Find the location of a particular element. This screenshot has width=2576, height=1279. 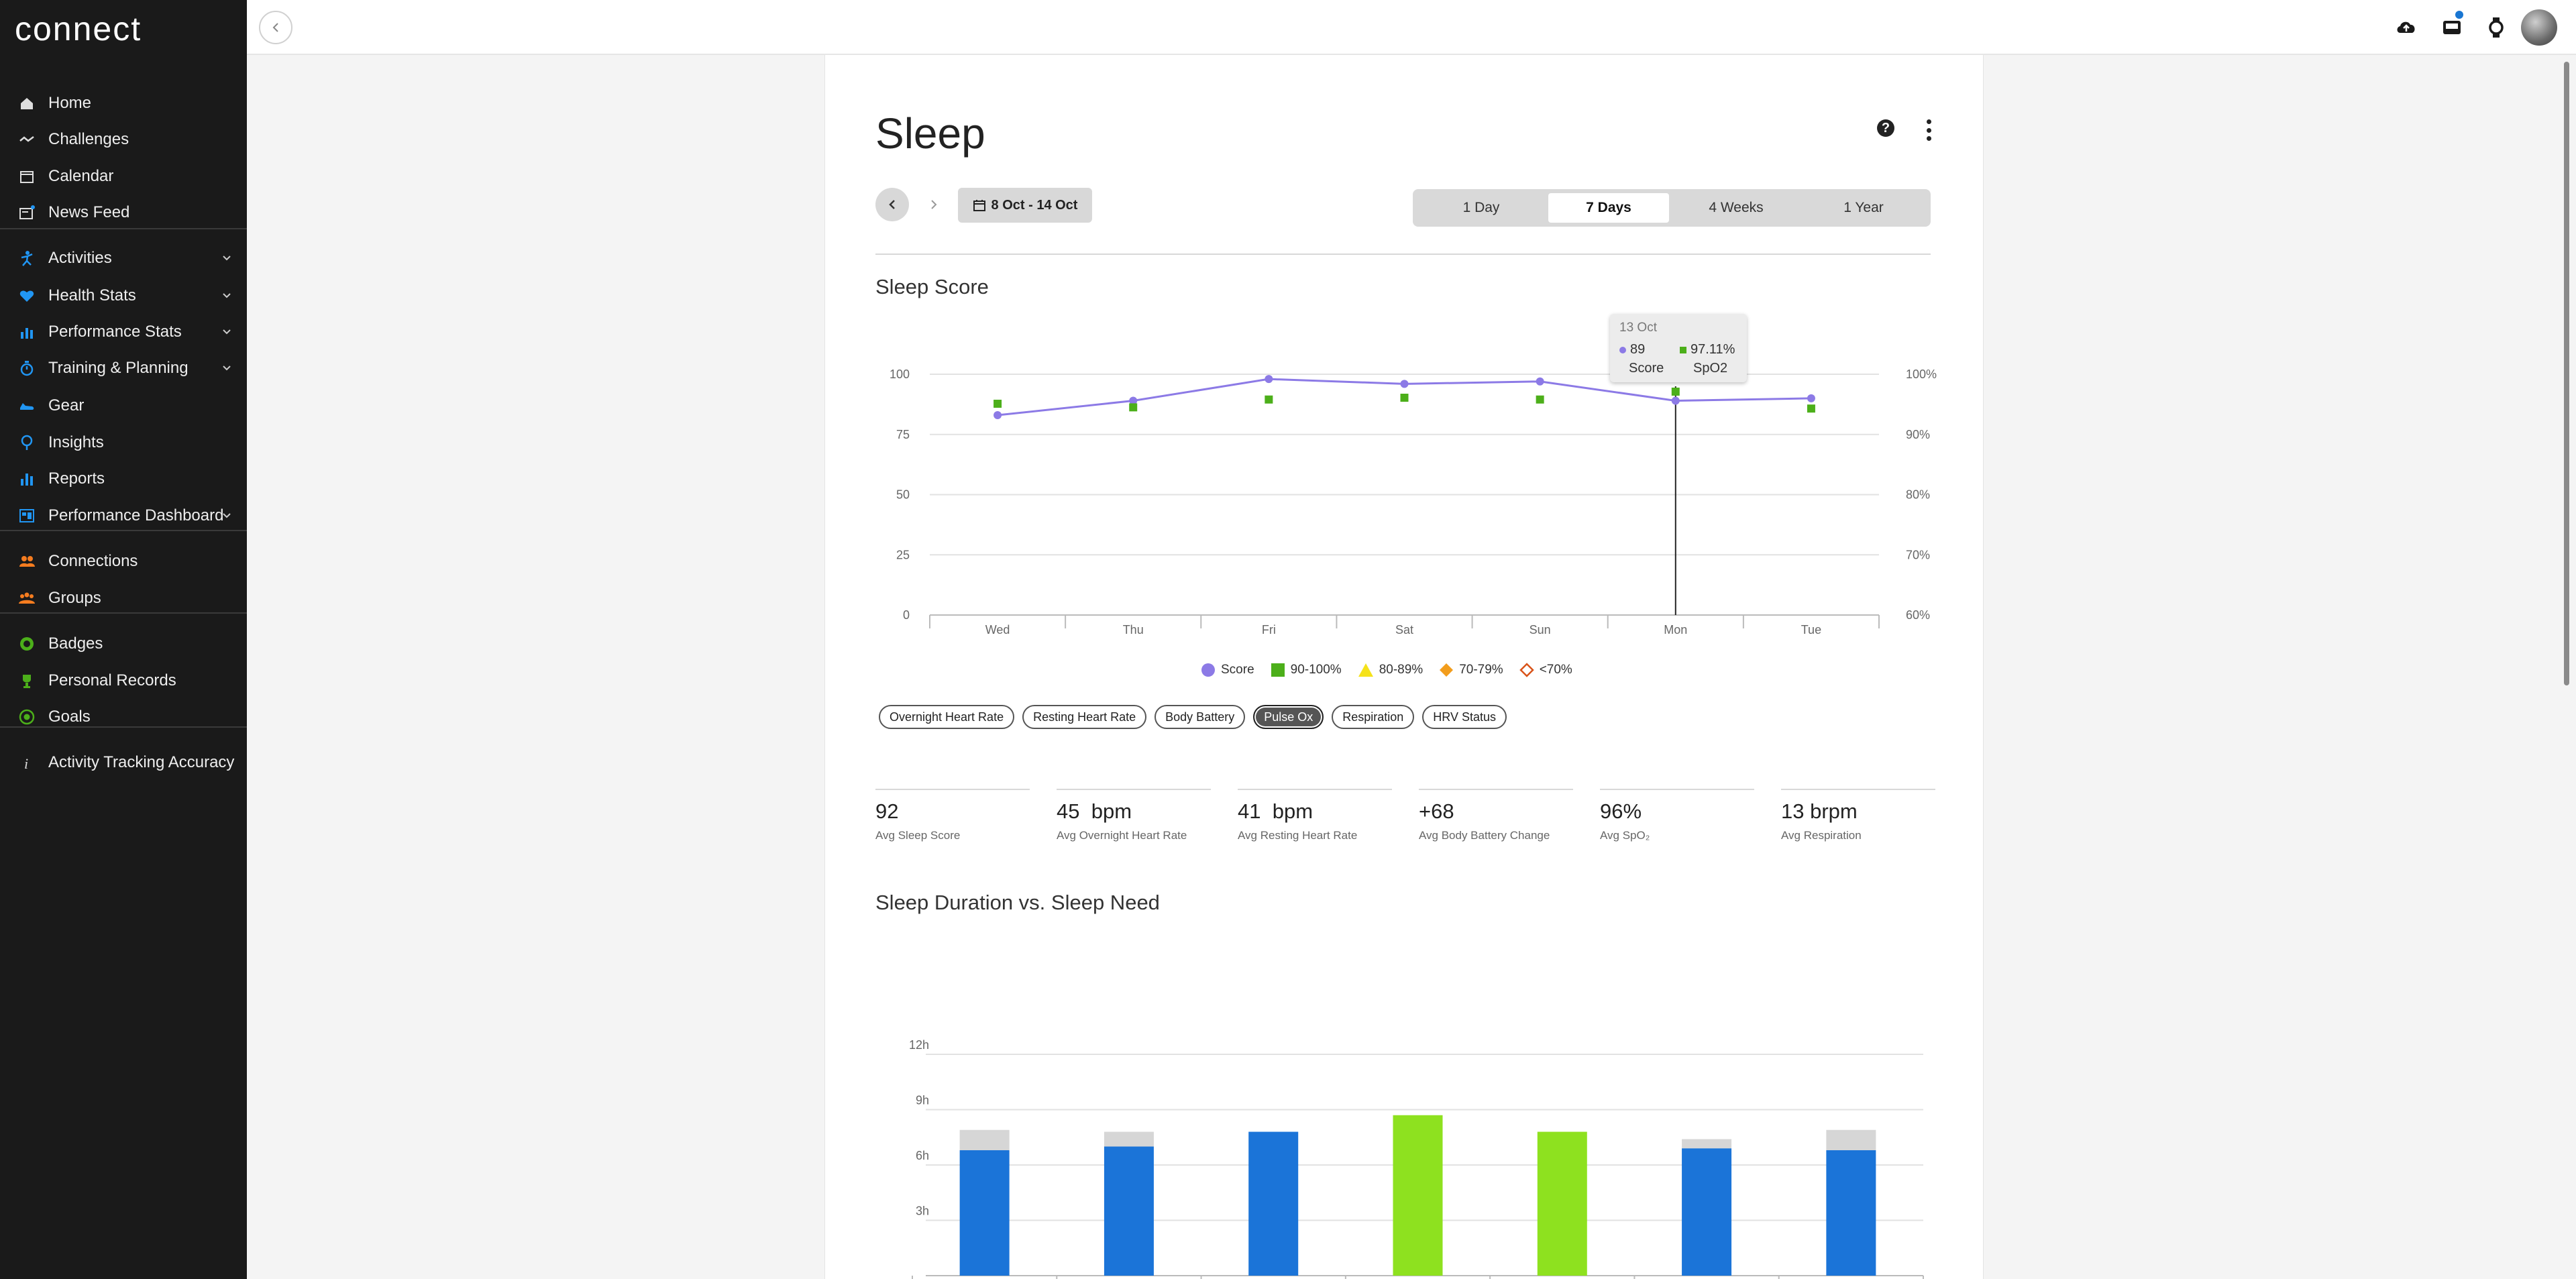

challenges-icon is located at coordinates (26, 139).